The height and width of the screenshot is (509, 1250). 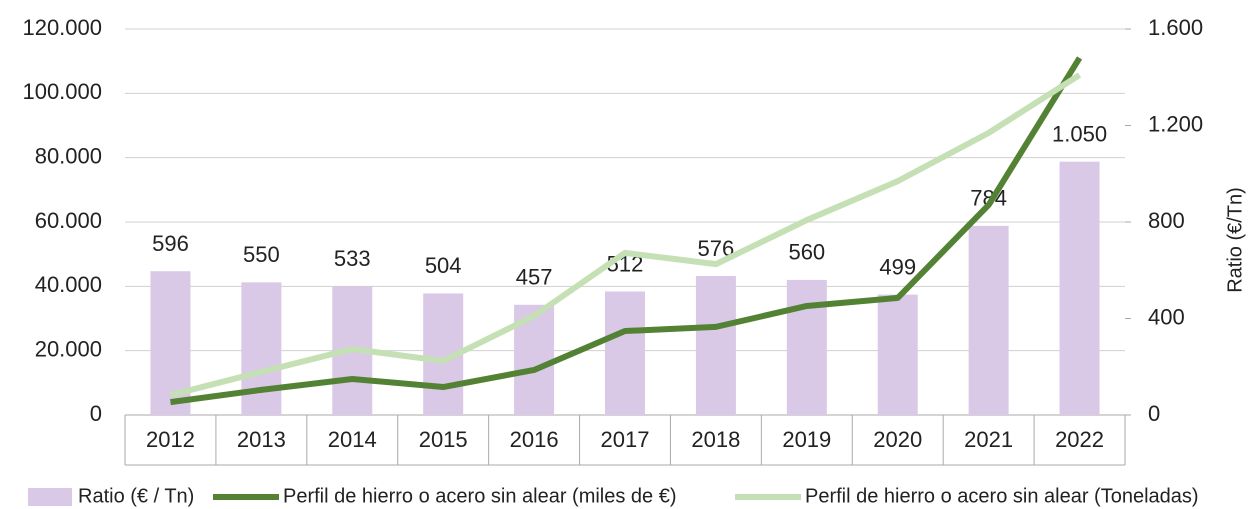 I want to click on legend-swatch, so click(x=50, y=497).